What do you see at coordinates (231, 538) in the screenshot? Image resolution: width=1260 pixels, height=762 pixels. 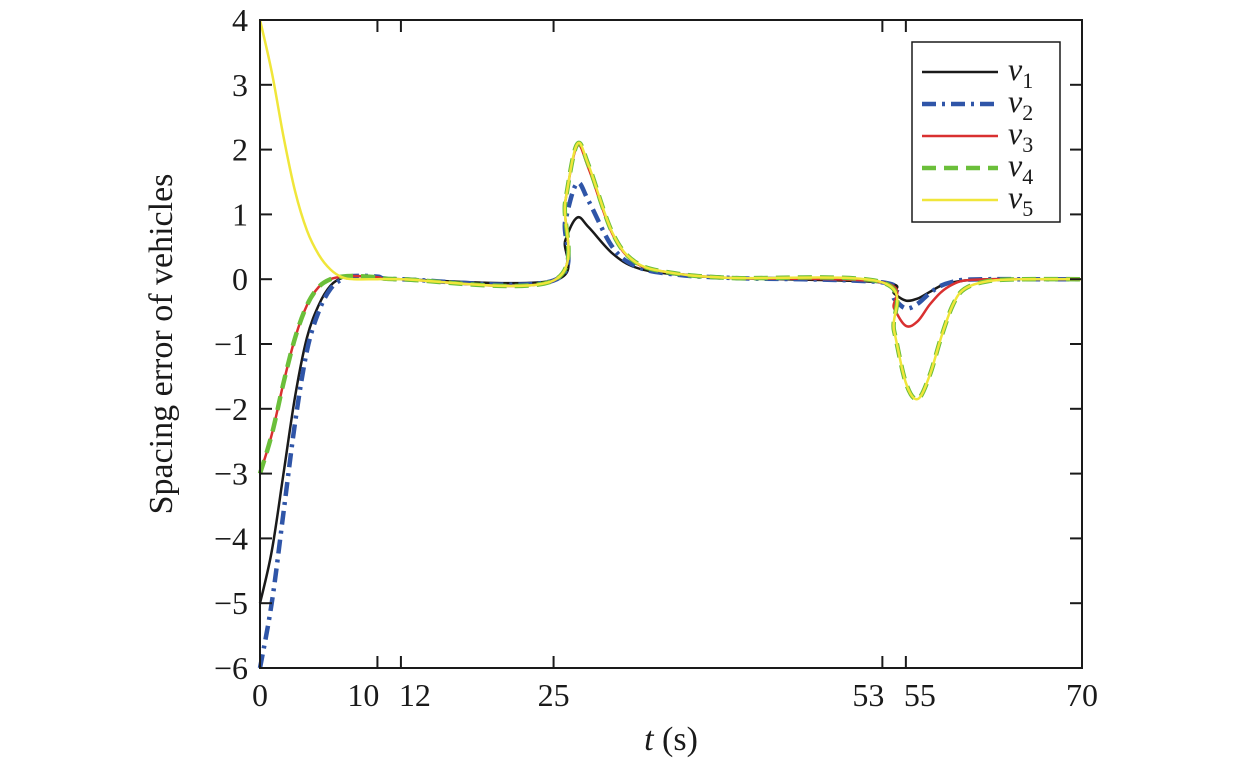 I see `y-tick-label: −4` at bounding box center [231, 538].